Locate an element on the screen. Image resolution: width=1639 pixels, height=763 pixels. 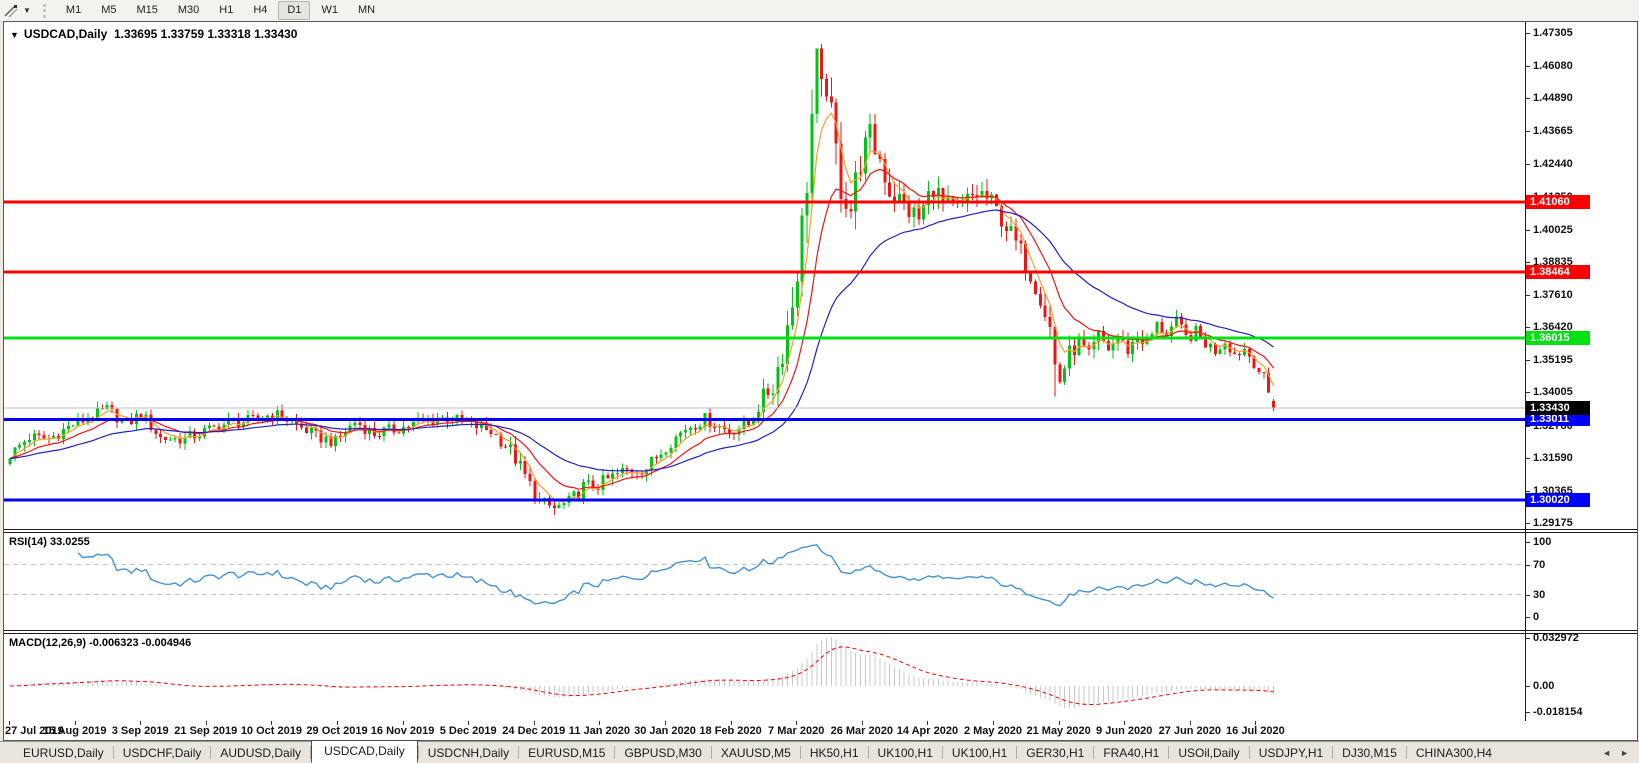
tab-usoil-daily: USOil,Daily is located at coordinates (1209, 752).